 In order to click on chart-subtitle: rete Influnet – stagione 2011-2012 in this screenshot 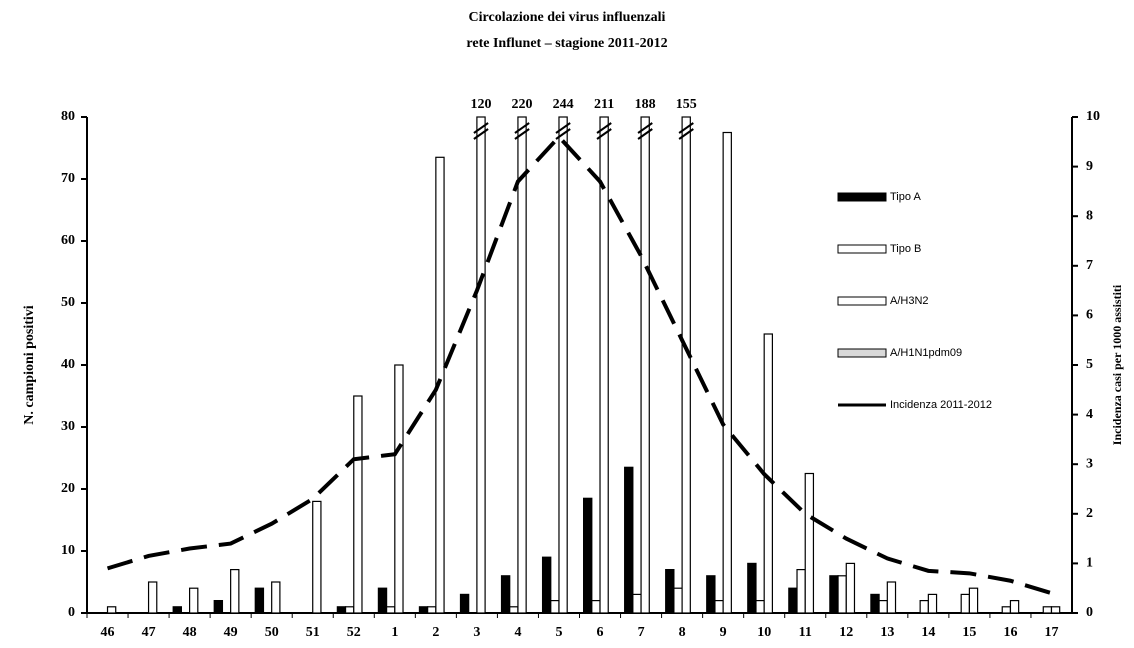, I will do `click(566, 43)`.